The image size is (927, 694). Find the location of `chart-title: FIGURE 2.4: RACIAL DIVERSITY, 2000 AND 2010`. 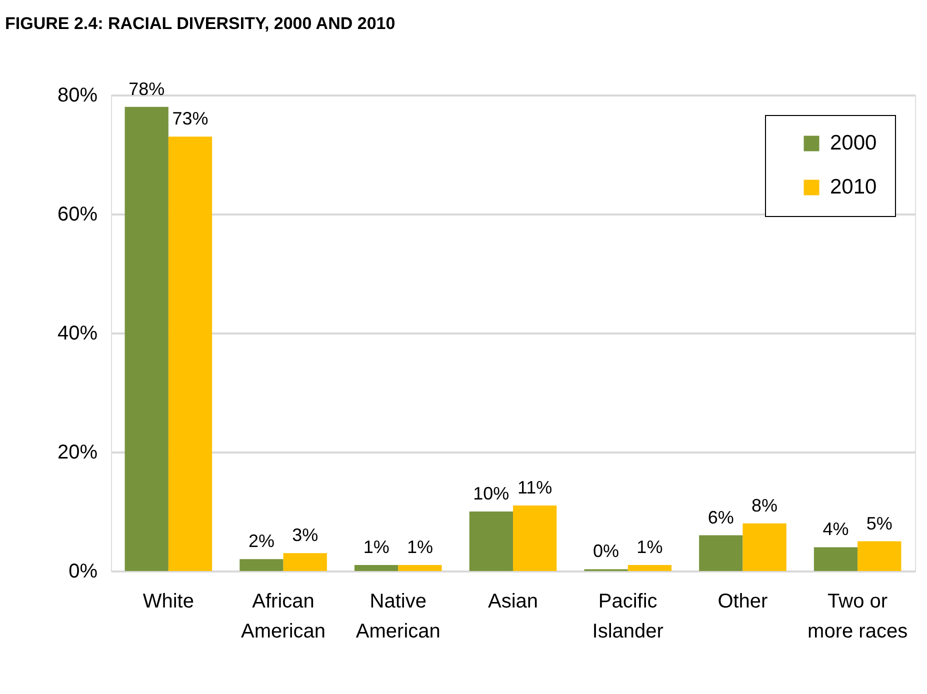

chart-title: FIGURE 2.4: RACIAL DIVERSITY, 2000 AND 2010 is located at coordinates (200, 23).